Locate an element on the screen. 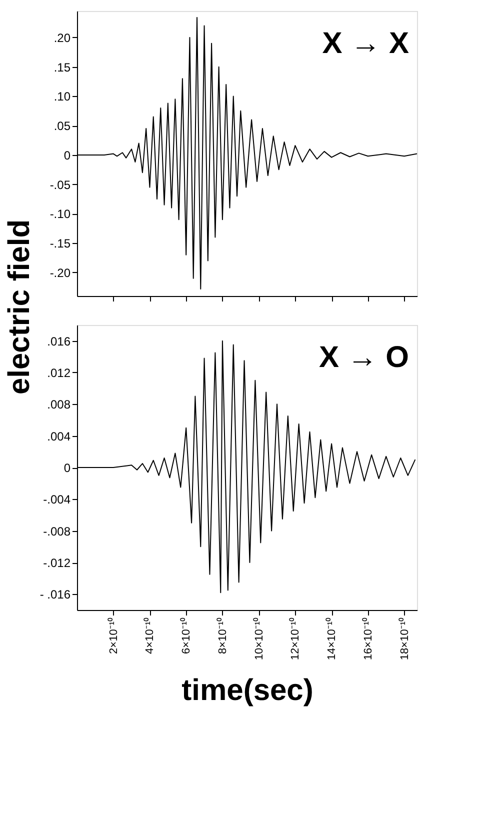 Image resolution: width=494 pixels, height=829 pixels. y-tick-label: .008 is located at coordinates (59, 405).